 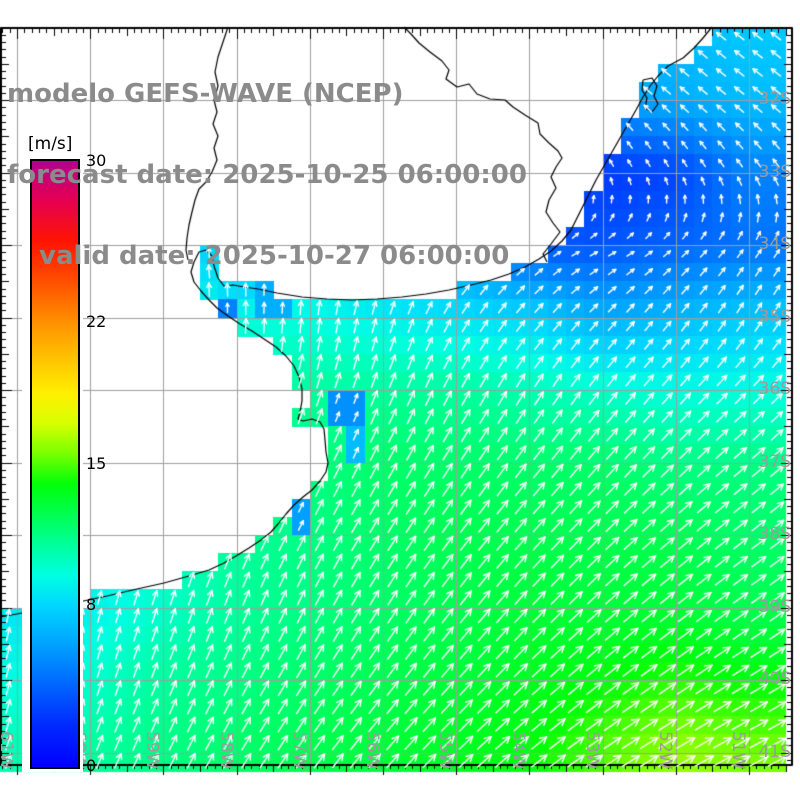 What do you see at coordinates (774, 99) in the screenshot?
I see `lat-label-32S: 32S` at bounding box center [774, 99].